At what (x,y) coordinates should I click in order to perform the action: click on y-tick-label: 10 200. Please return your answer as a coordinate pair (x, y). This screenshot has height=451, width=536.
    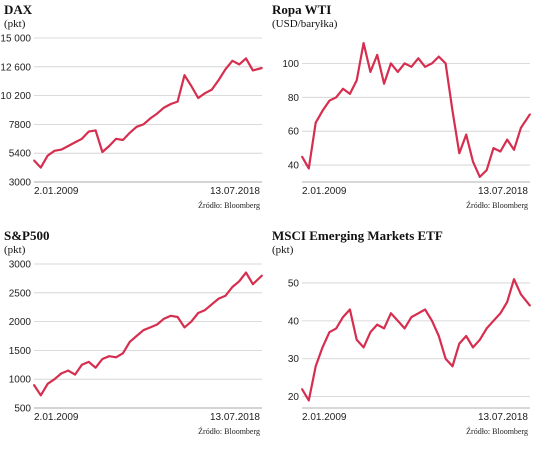
    Looking at the image, I should click on (15, 96).